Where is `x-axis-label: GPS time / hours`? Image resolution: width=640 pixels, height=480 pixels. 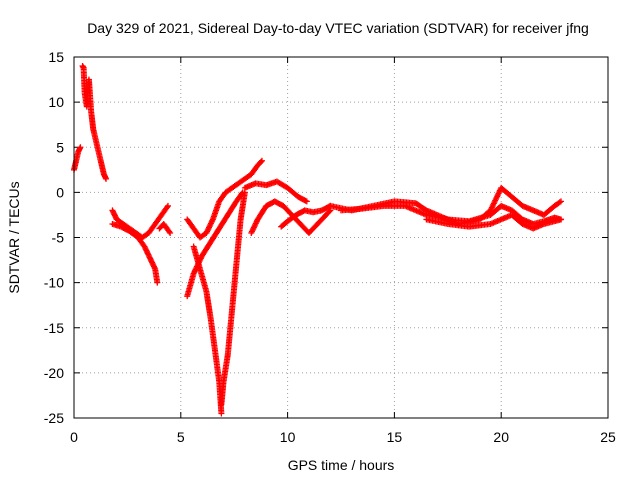
x-axis-label: GPS time / hours is located at coordinates (341, 465).